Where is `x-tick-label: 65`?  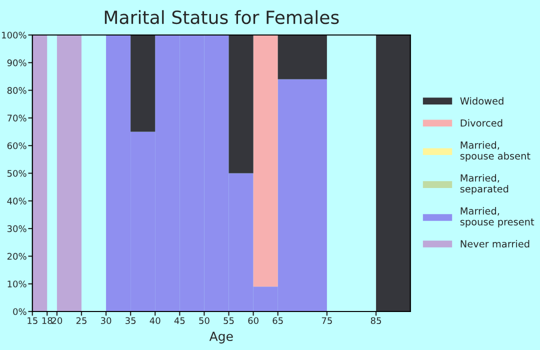
x-tick-label: 65 is located at coordinates (277, 320).